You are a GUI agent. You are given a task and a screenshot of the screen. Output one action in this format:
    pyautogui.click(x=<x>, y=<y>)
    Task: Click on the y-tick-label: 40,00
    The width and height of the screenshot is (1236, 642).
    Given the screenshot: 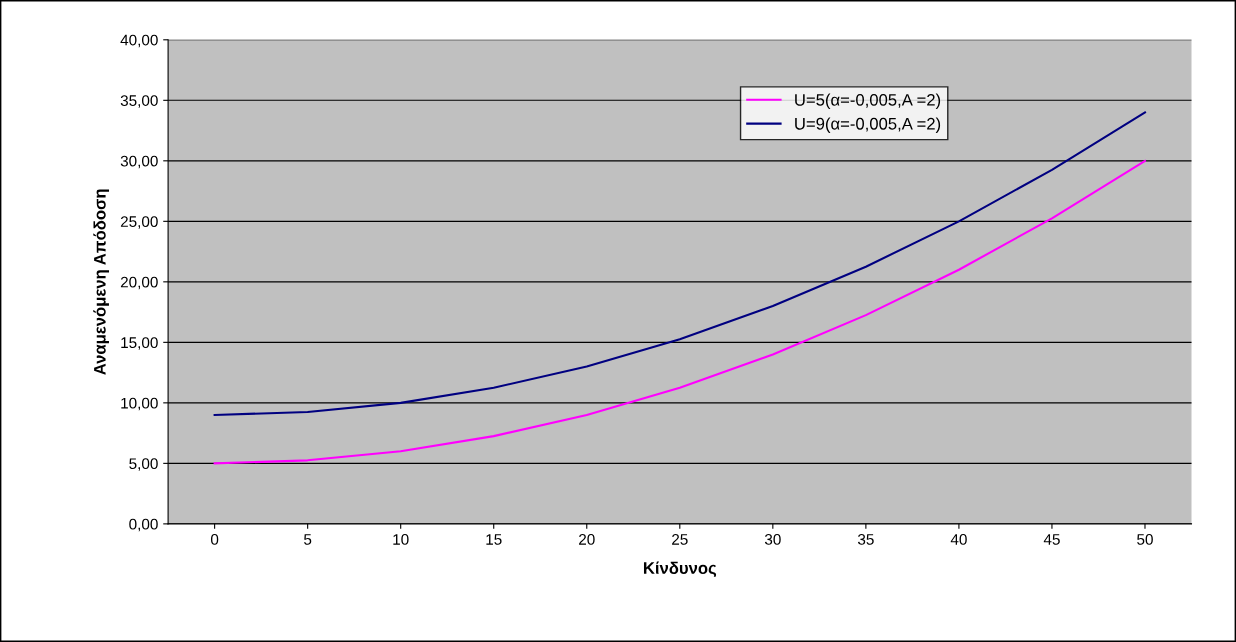 What is the action you would take?
    pyautogui.click(x=139, y=41)
    